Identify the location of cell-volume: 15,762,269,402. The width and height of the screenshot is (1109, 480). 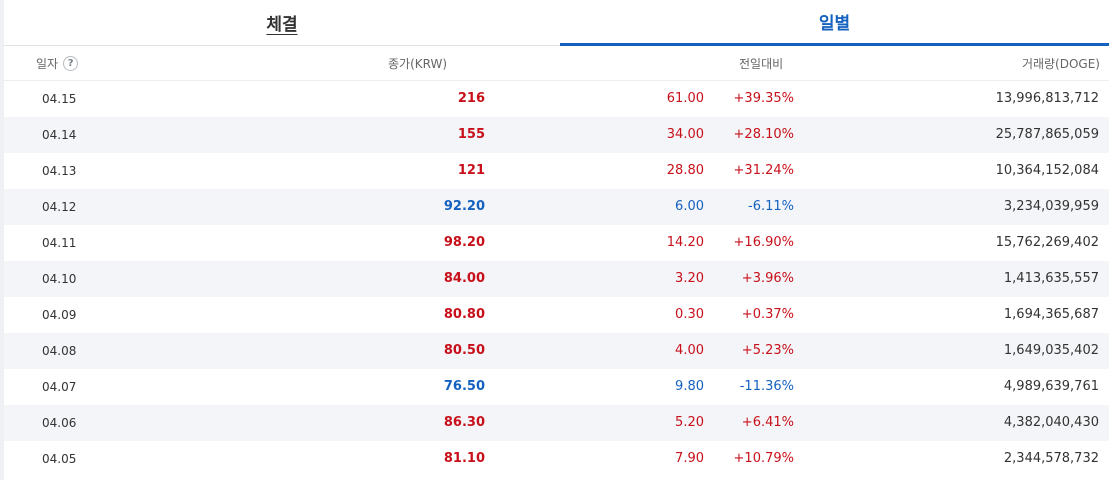
(1047, 242).